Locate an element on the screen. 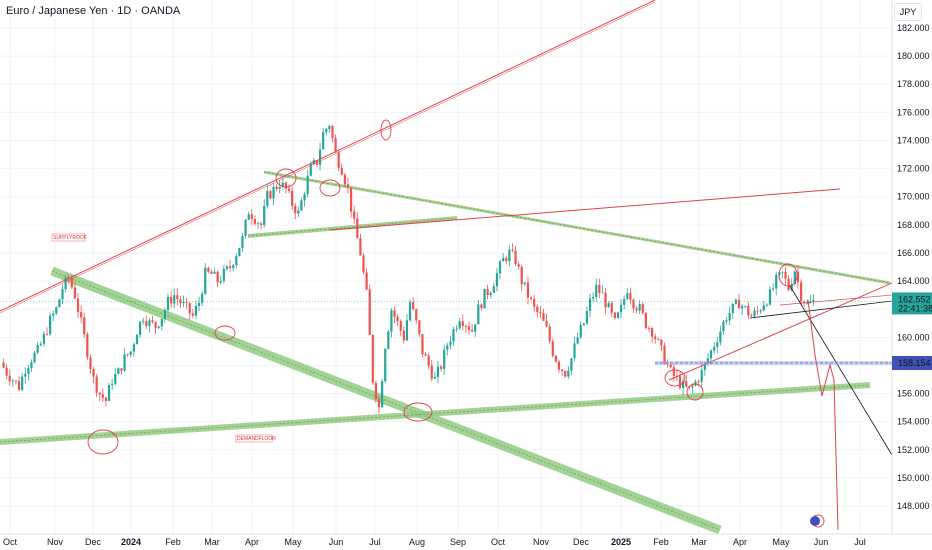 This screenshot has width=932, height=550. price-tick-label: 166.000 is located at coordinates (913, 253).